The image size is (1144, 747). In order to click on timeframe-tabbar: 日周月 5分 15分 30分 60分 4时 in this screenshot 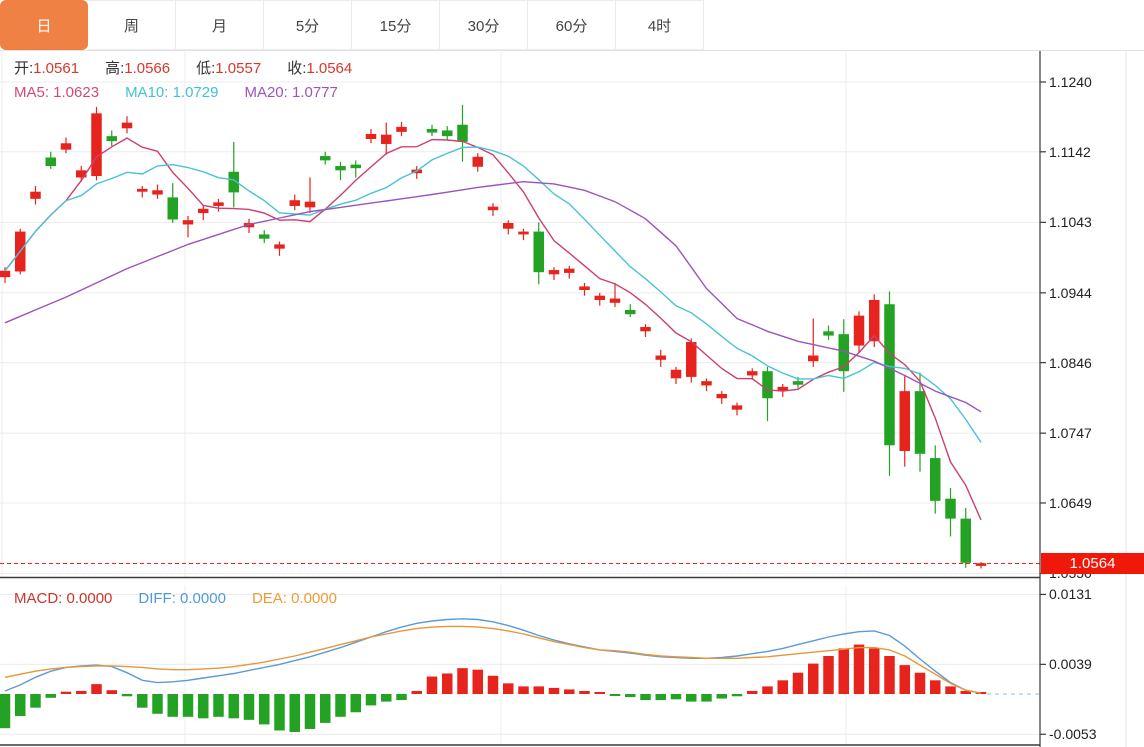, I will do `click(572, 25)`.